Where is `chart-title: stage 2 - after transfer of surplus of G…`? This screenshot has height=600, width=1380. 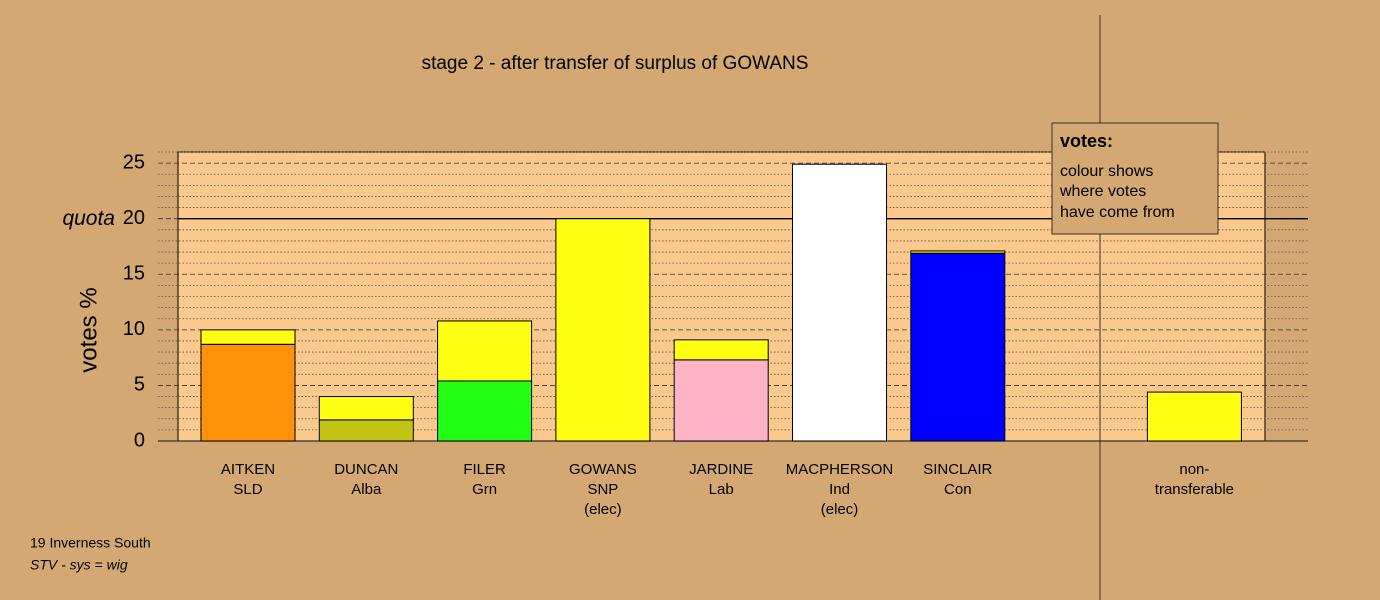 chart-title: stage 2 - after transfer of surplus of G… is located at coordinates (615, 63).